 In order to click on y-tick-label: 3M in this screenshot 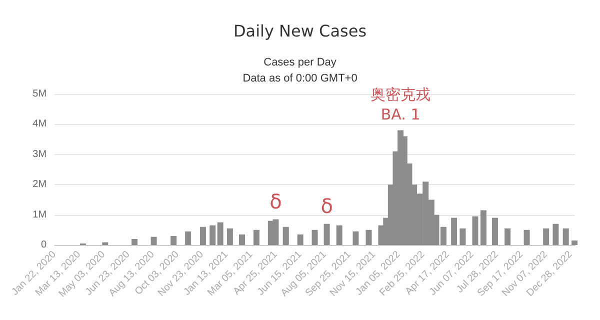, I will do `click(39, 154)`.